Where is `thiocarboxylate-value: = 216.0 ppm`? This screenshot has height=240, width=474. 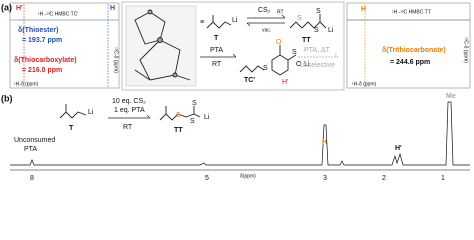
thiocarboxylate-value: = 216.0 ppm is located at coordinates (42, 70).